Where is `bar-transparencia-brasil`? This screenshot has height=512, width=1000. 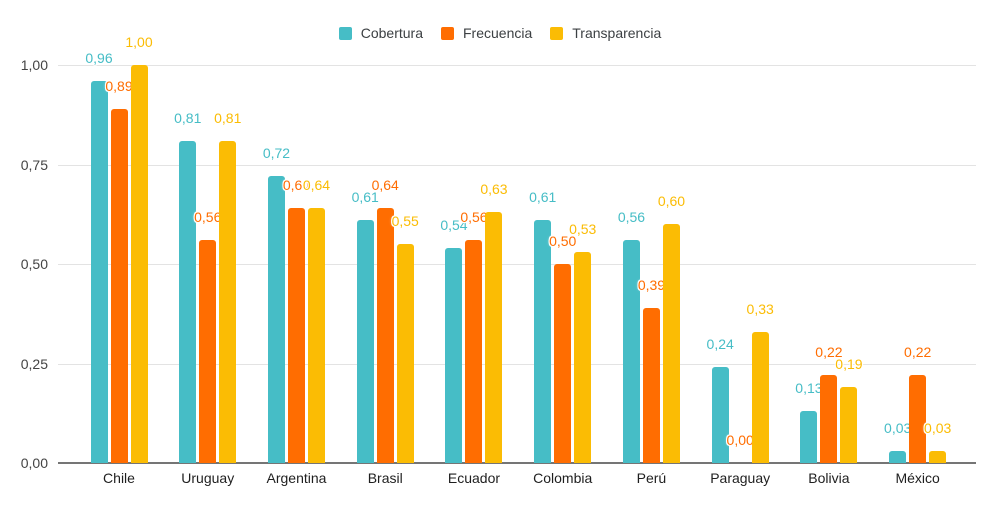 bar-transparencia-brasil is located at coordinates (405, 353).